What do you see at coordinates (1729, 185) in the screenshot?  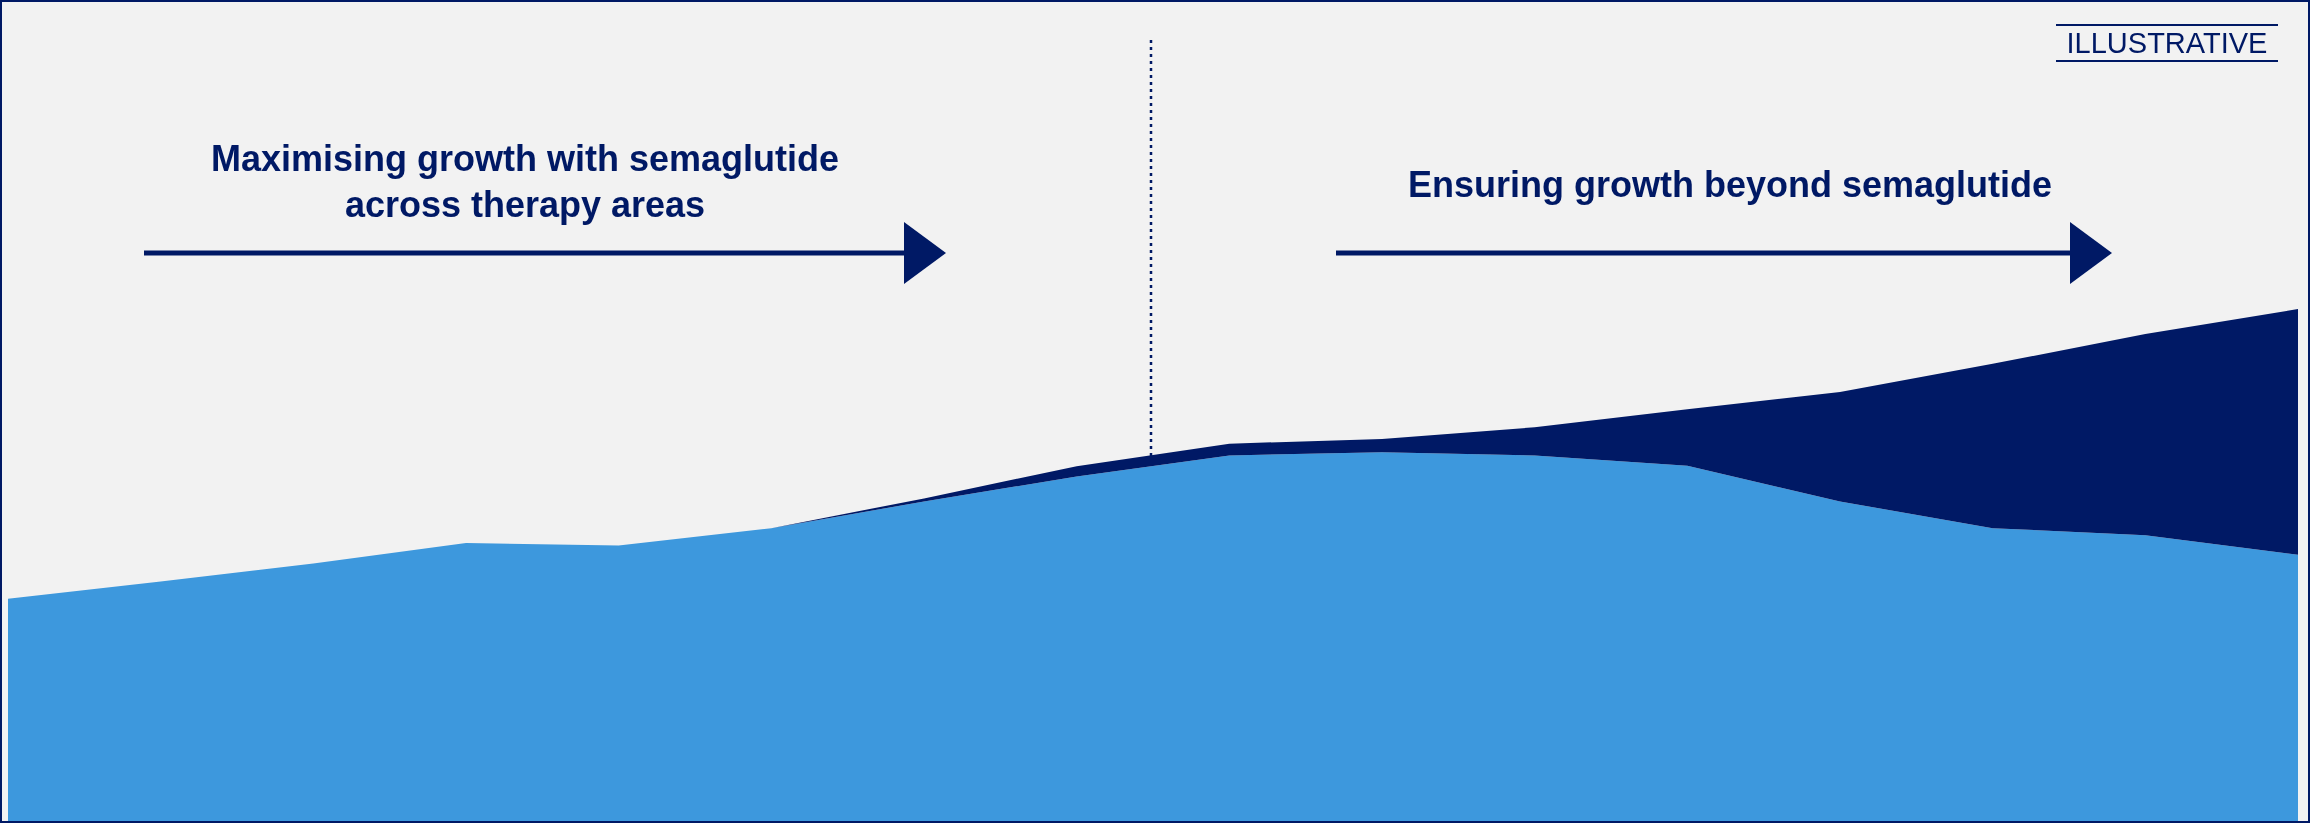 I see `text: Ensuring growth beyond semaglutide` at bounding box center [1729, 185].